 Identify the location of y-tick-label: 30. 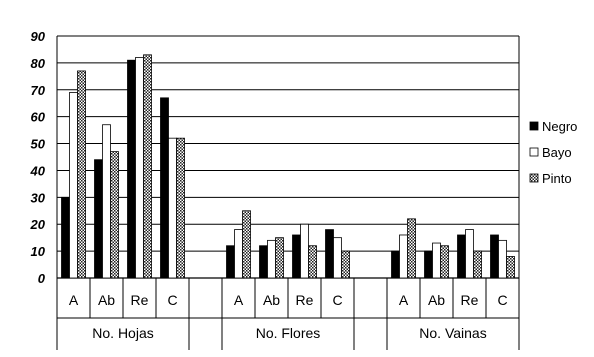
(38, 197).